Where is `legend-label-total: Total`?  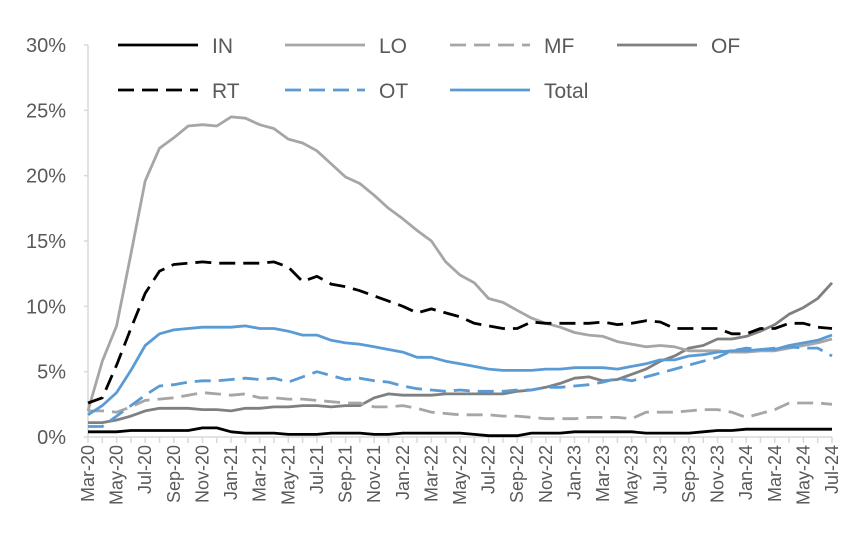
legend-label-total: Total is located at coordinates (566, 91).